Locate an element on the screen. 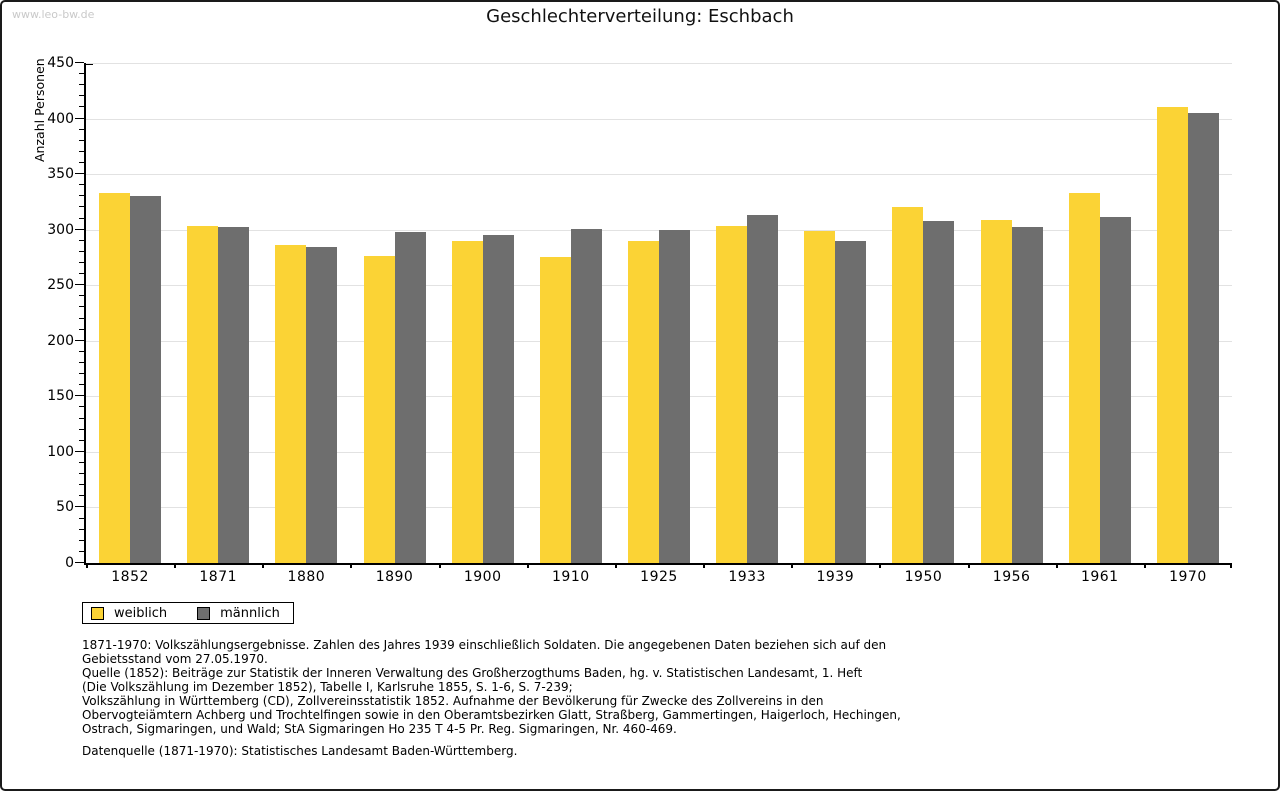 This screenshot has width=1280, height=791. y-tick-label: 150 is located at coordinates (60, 396).